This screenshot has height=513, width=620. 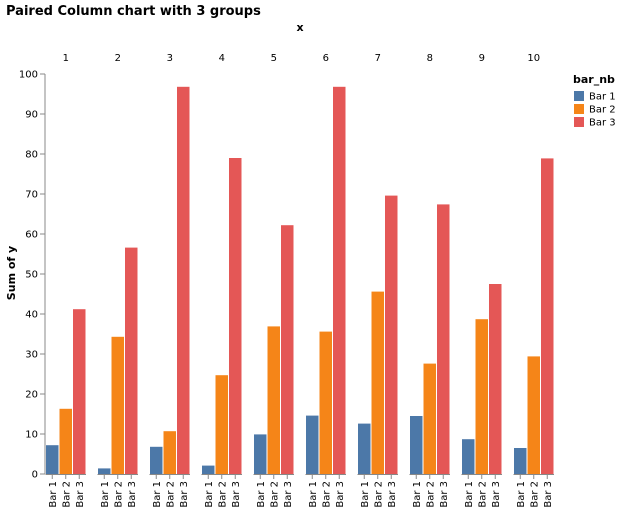 What do you see at coordinates (35, 475) in the screenshot?
I see `y-tick-label: 0` at bounding box center [35, 475].